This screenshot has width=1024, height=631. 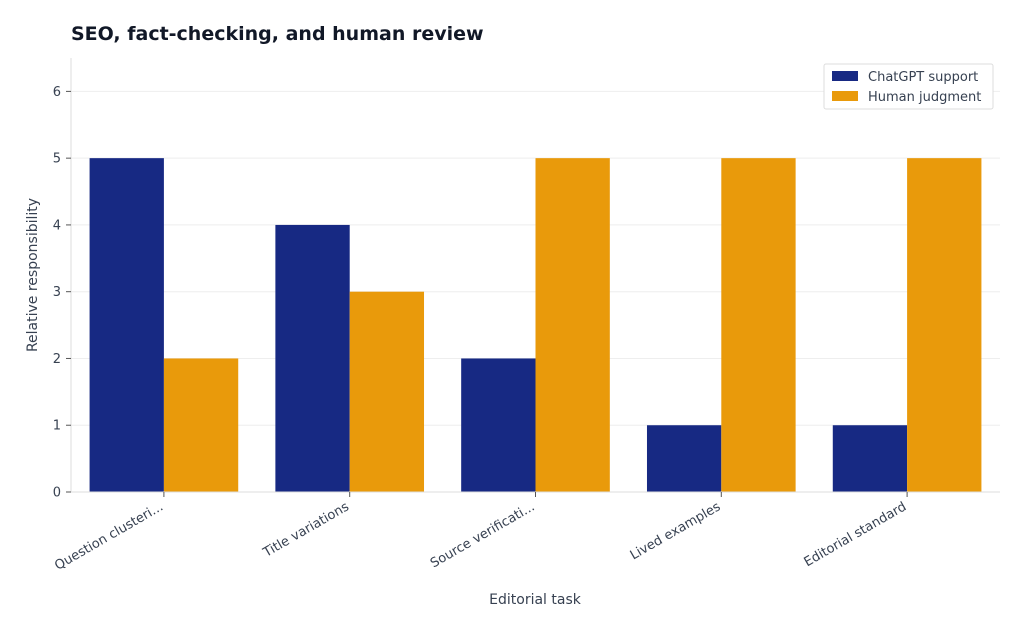 I want to click on legend-label: Human judgment, so click(x=924, y=97).